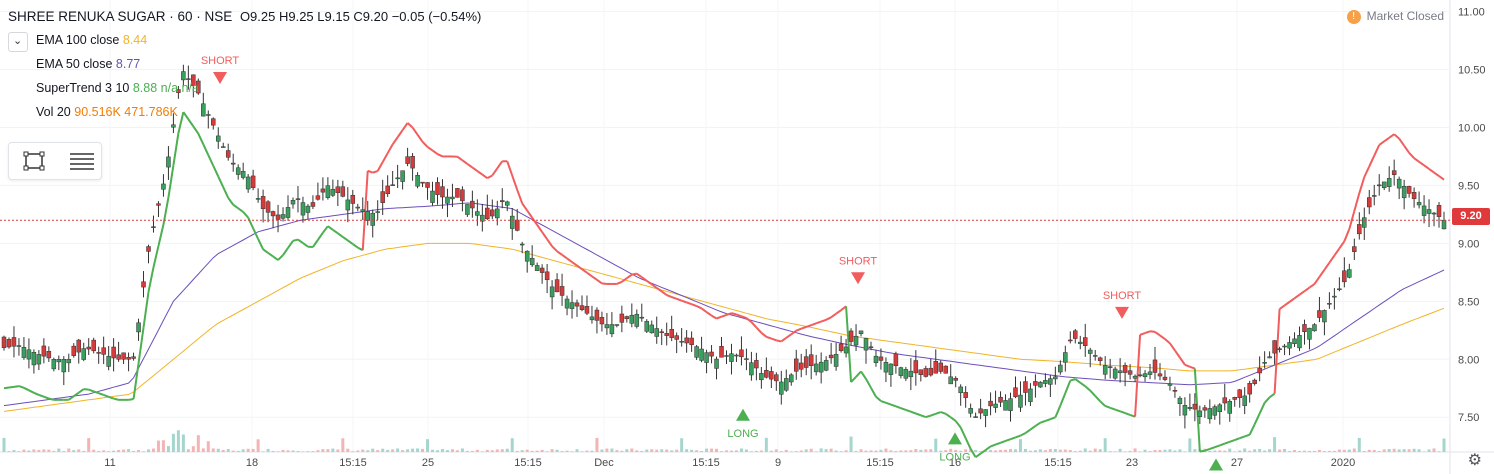  What do you see at coordinates (117, 88) in the screenshot?
I see `indicator-supertrend: SuperTrend 3 10 8.88 n/a n/a` at bounding box center [117, 88].